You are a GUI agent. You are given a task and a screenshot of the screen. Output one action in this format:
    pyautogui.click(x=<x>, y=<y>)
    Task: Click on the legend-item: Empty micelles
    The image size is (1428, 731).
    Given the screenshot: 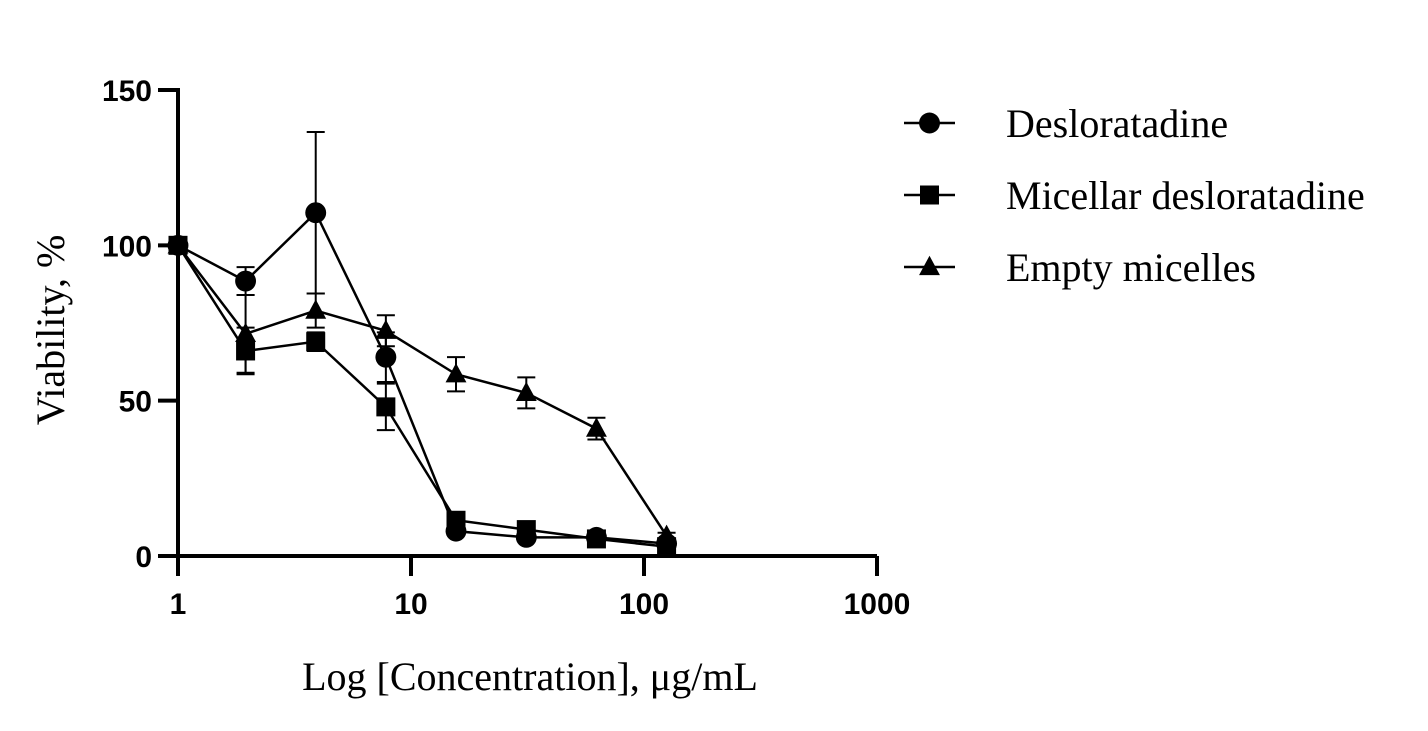 What is the action you would take?
    pyautogui.click(x=1080, y=267)
    